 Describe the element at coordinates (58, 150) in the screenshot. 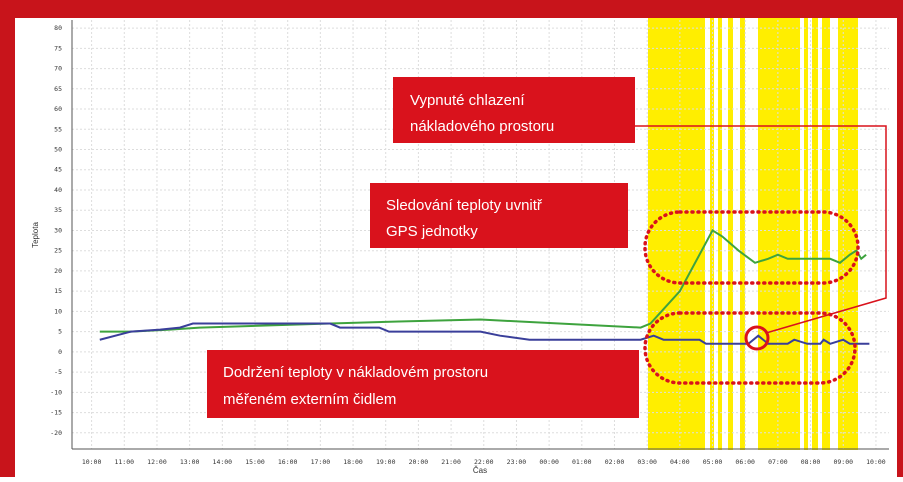

I see `y-tick-label: 50` at that location.